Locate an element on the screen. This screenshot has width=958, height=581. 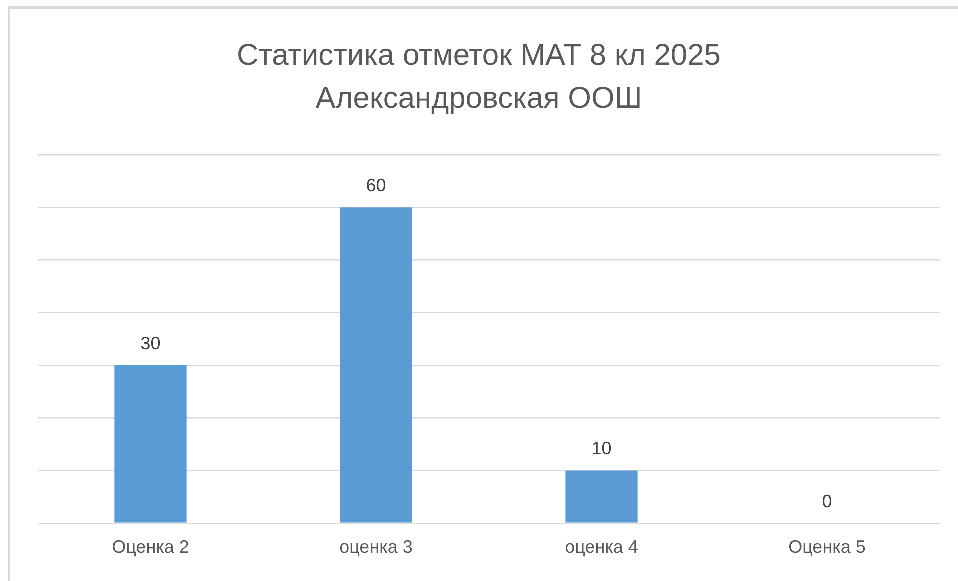
data-label: 60 is located at coordinates (376, 186).